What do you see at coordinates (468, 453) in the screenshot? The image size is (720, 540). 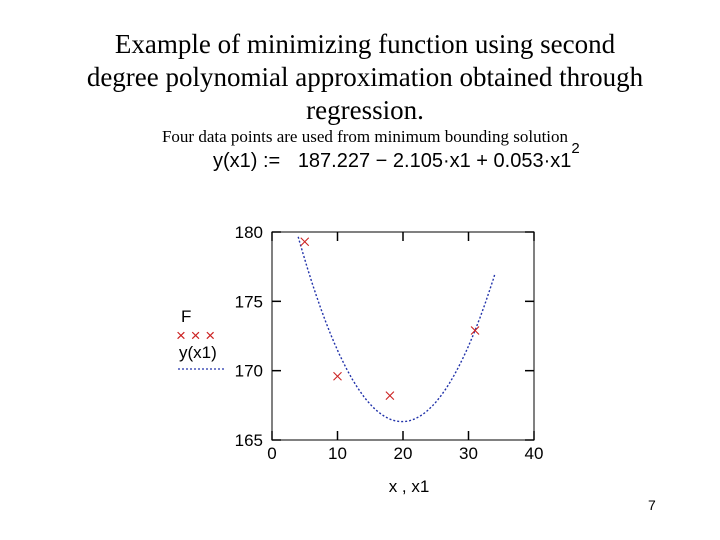 I see `x-tick-label: 30` at bounding box center [468, 453].